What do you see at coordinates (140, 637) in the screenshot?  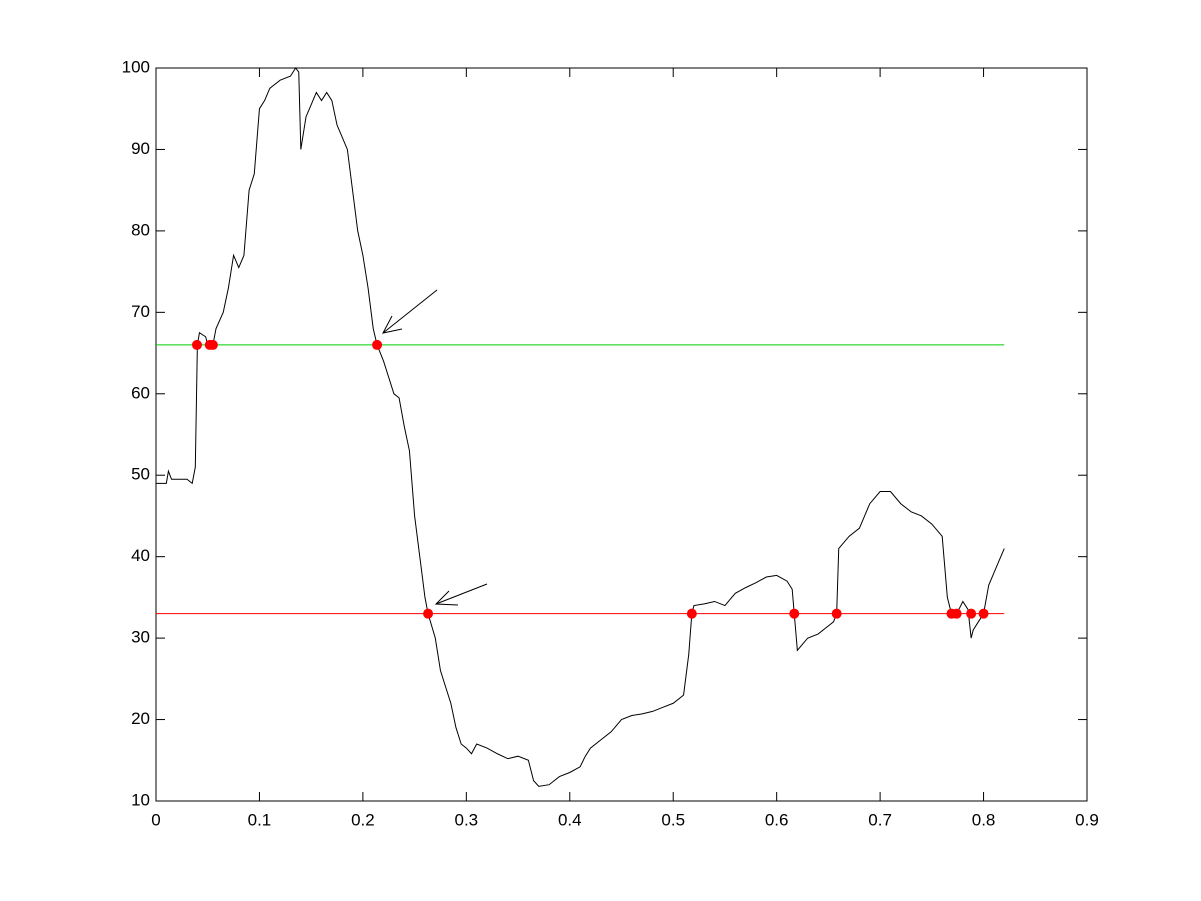 I see `y-tick-label: 30` at bounding box center [140, 637].